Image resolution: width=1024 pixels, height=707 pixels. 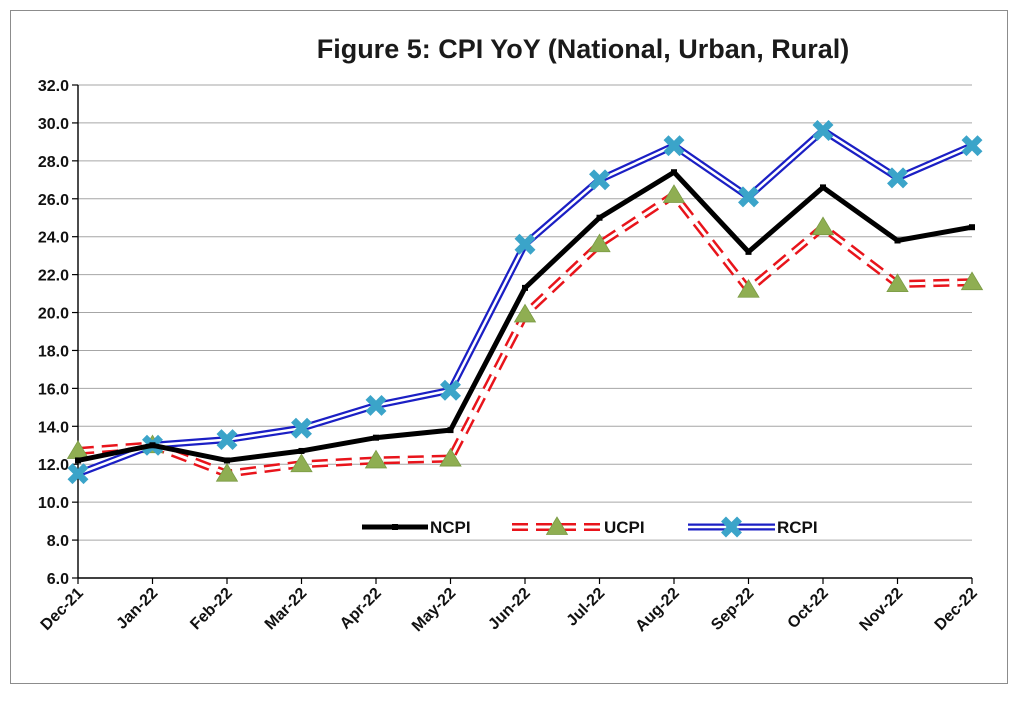 I want to click on legend: NCPI UCPI RCPI, so click(x=590, y=527).